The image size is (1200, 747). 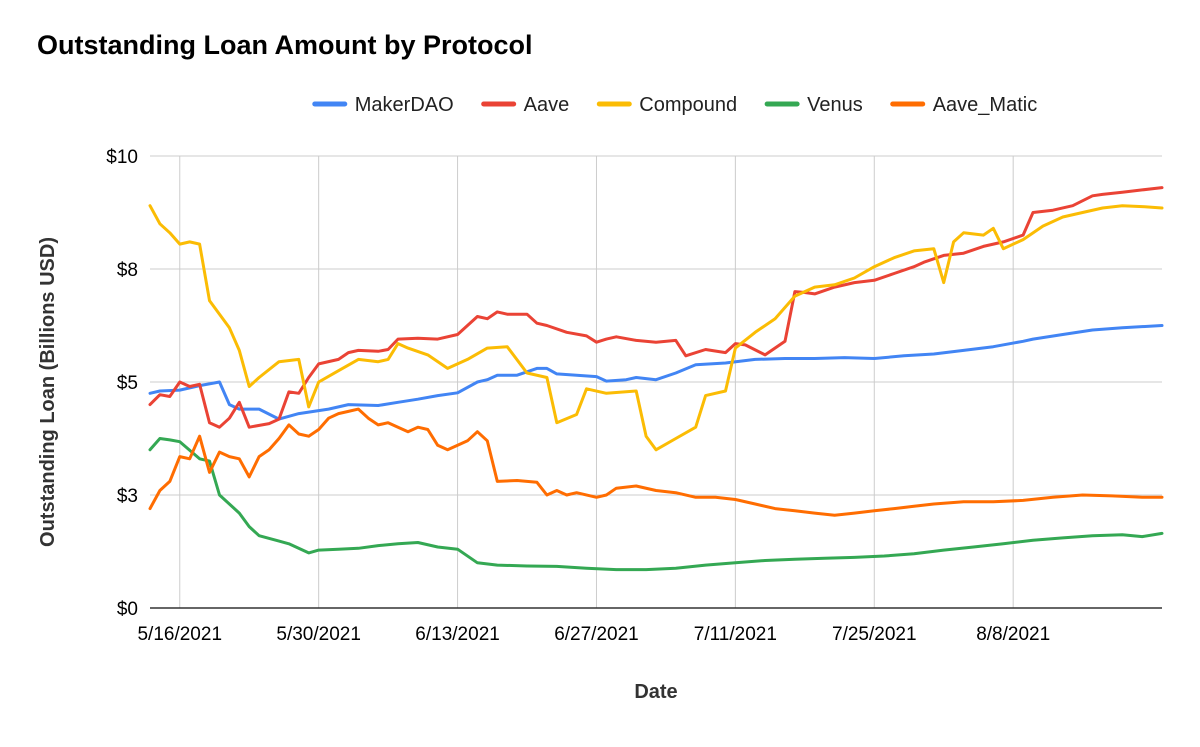 I want to click on chart-title: Outstanding Loan Amount by Protocol, so click(x=285, y=45).